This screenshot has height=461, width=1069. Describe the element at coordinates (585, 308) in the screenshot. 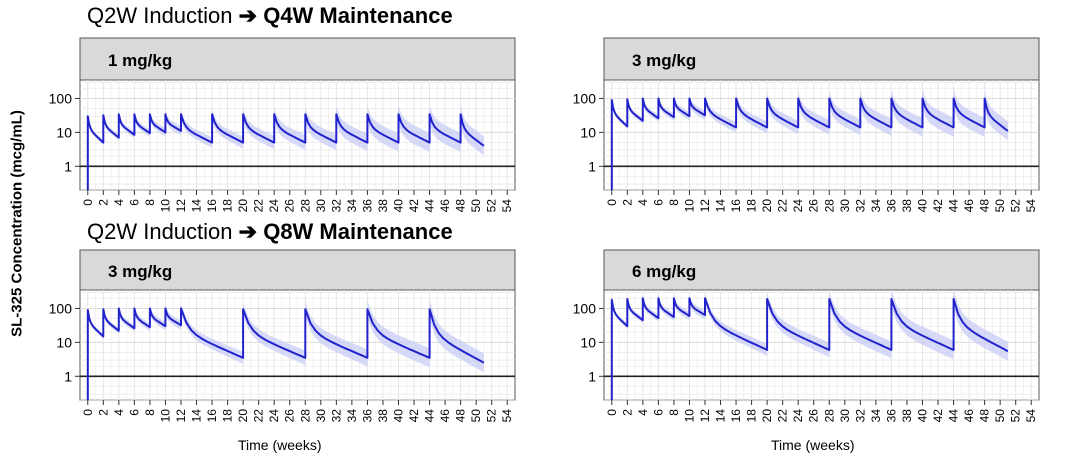

I see `y-tick-label: 100` at that location.